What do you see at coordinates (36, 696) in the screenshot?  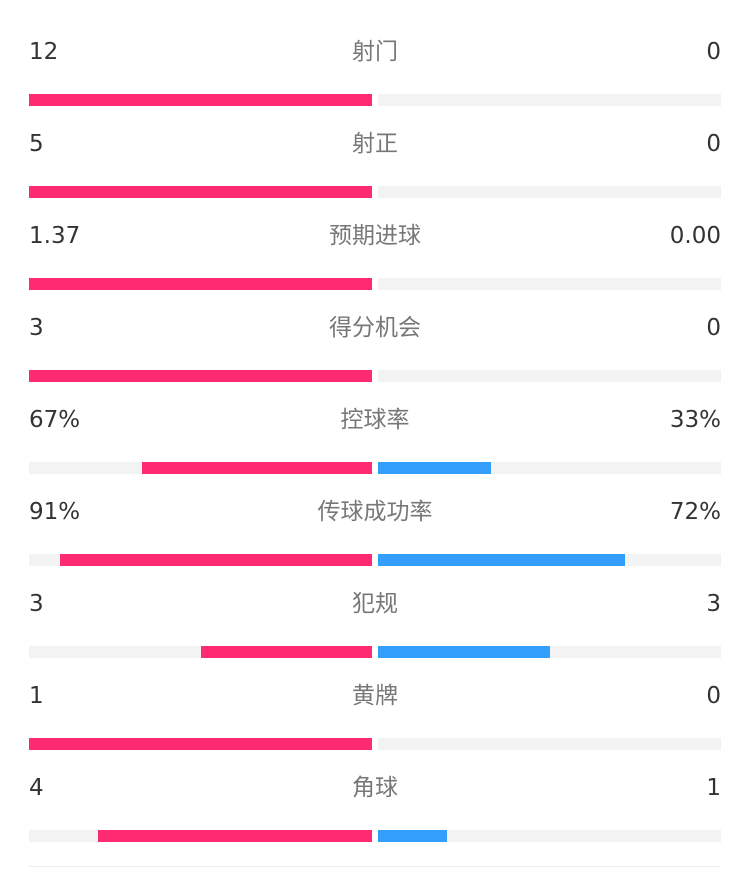 I see `home-value: 1` at bounding box center [36, 696].